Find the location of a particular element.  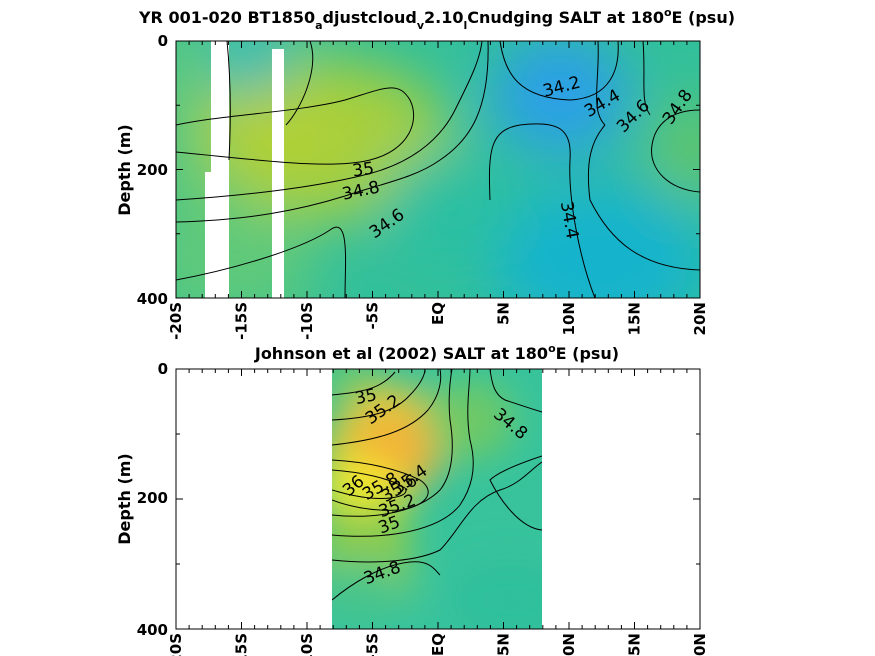

chart-title-2: Johnson et al (2002) SALT at 180oE (psu) is located at coordinates (436, 352).